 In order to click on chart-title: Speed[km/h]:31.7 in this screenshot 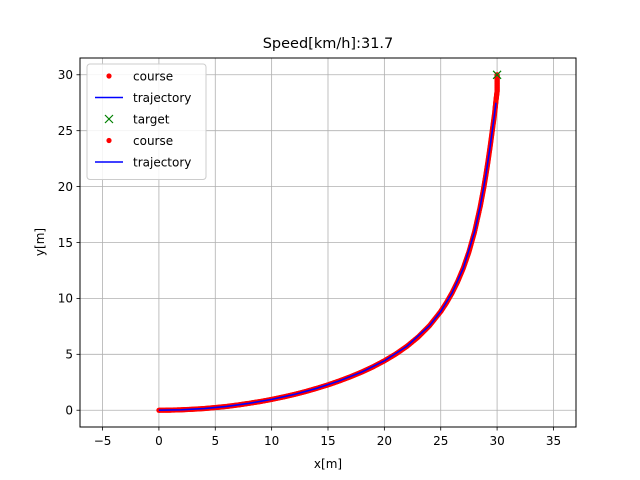, I will do `click(328, 44)`.